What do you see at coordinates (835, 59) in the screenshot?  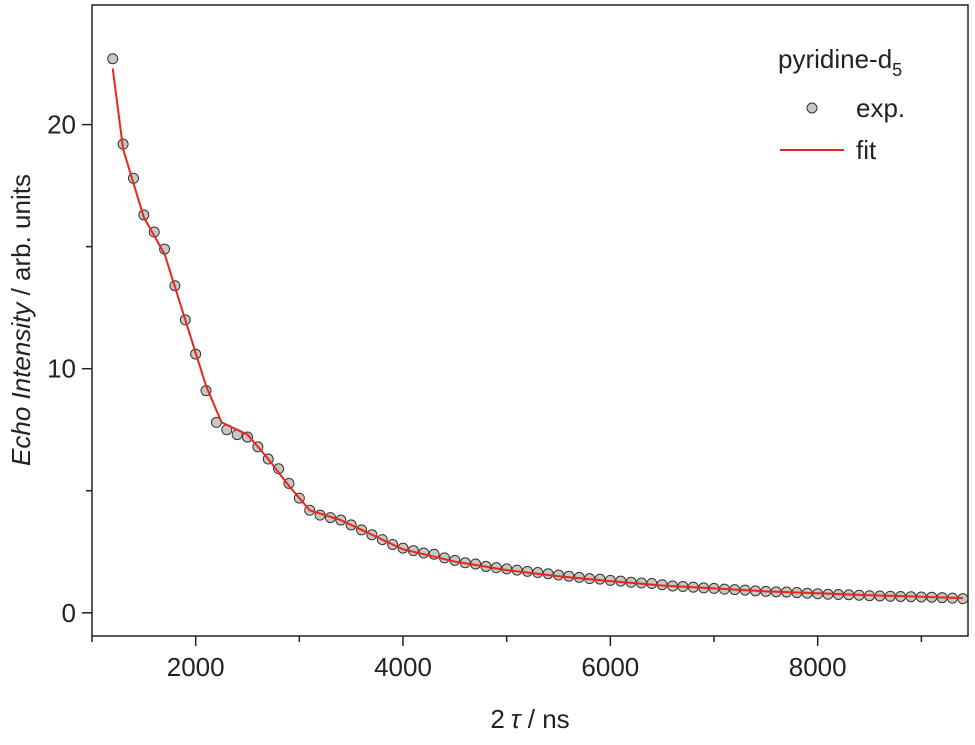 I see `legend-title-text: pyridine-d` at bounding box center [835, 59].